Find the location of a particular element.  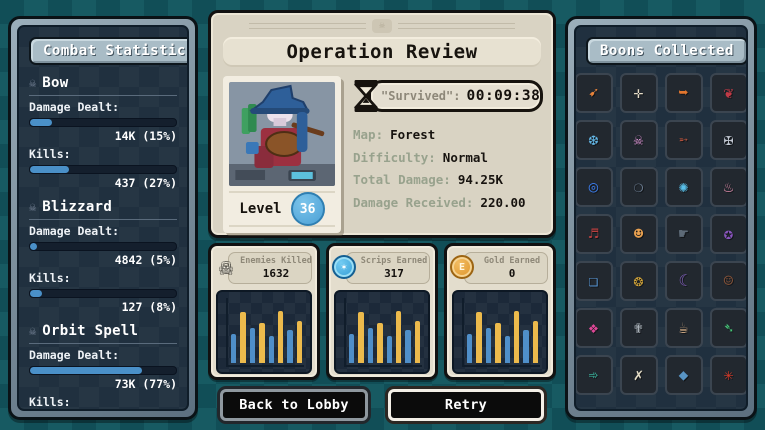

shadow-ninja-icon: ☾ is located at coordinates (683, 280).